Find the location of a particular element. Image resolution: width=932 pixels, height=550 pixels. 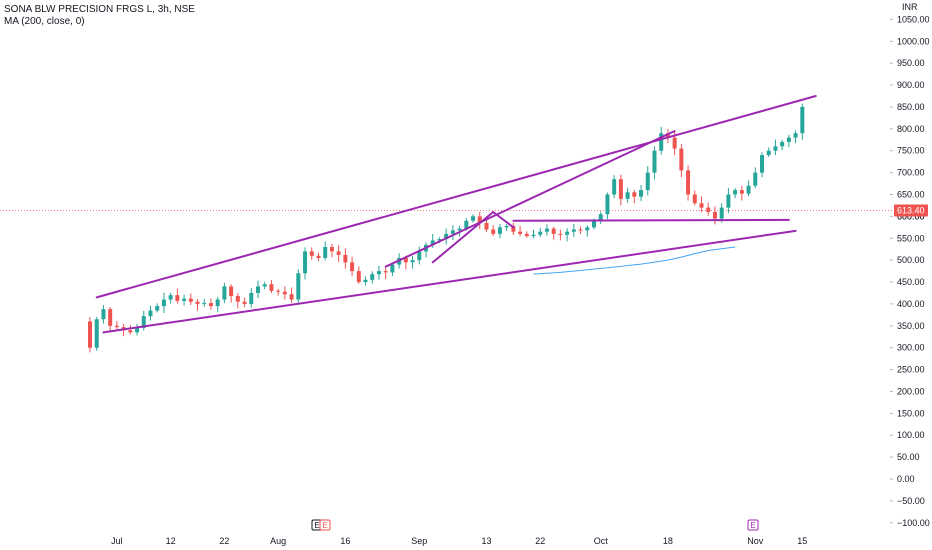

symbol-title: SONA BLW PRECISION FRGS L, 3h, NSE is located at coordinates (99, 9).